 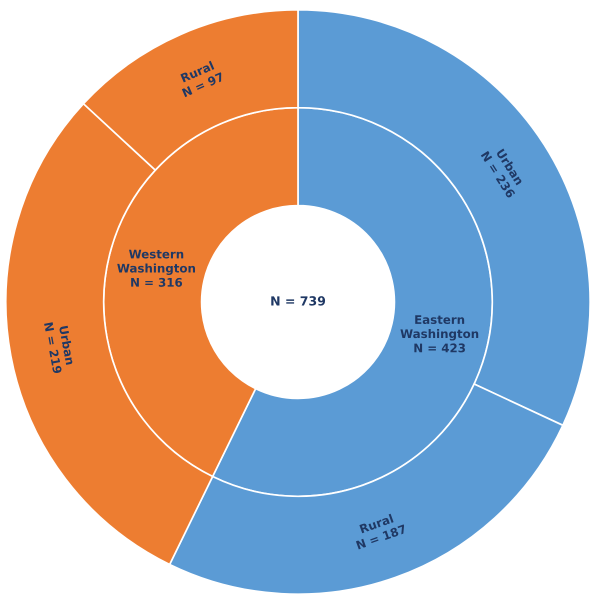 What do you see at coordinates (381, 532) in the screenshot?
I see `data-label: Rural N = 187` at bounding box center [381, 532].